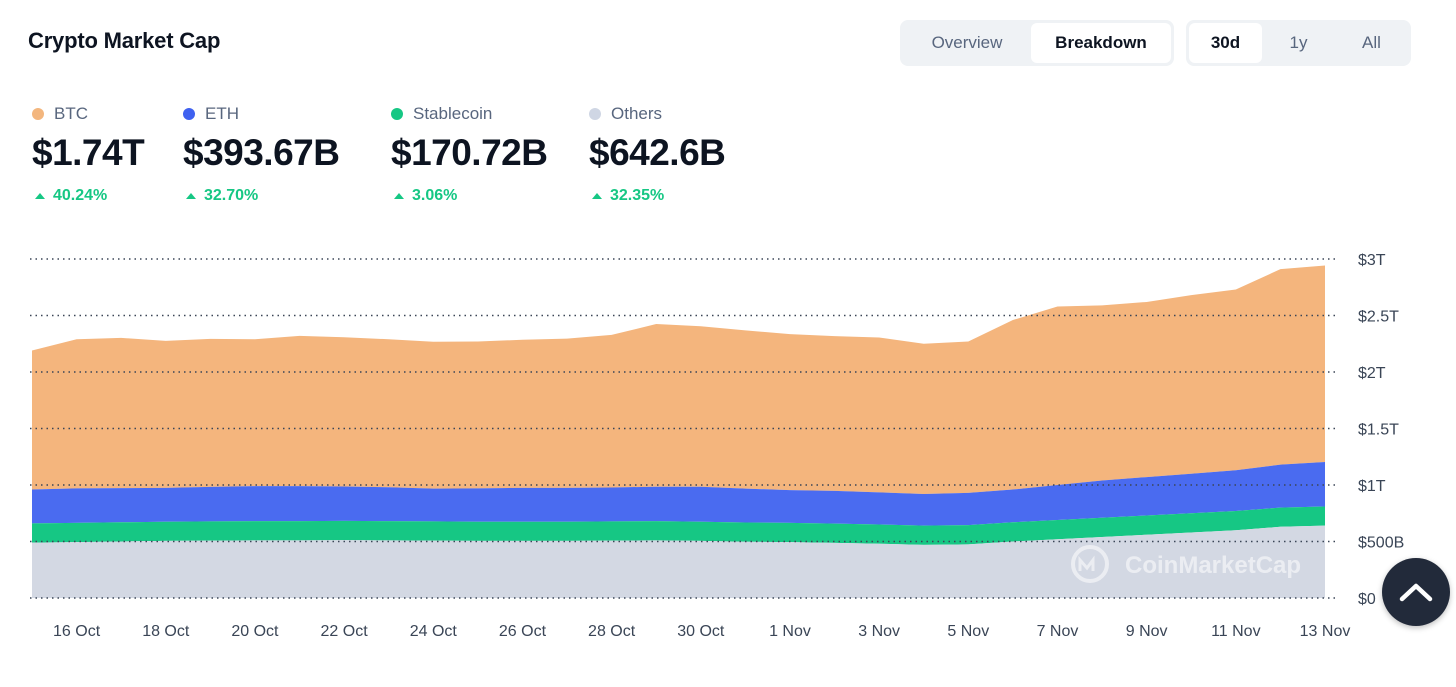  Describe the element at coordinates (1086, 563) in the screenshot. I see `coinmarketcap-logo-mark` at that location.